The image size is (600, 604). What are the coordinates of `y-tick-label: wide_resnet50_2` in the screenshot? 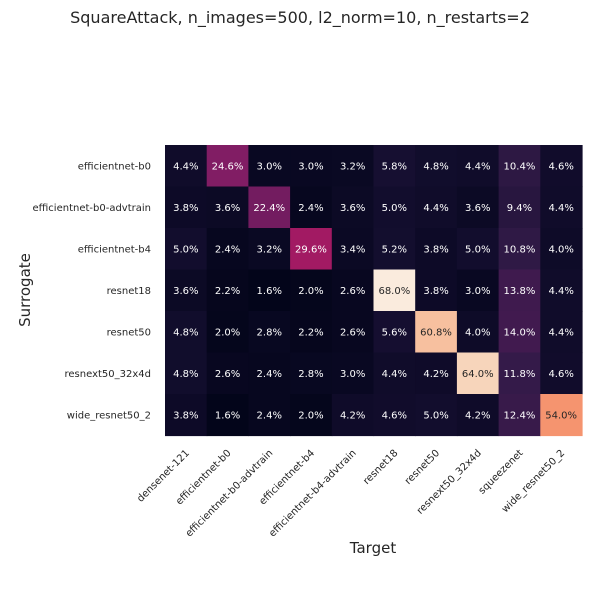 It's located at (109, 415).